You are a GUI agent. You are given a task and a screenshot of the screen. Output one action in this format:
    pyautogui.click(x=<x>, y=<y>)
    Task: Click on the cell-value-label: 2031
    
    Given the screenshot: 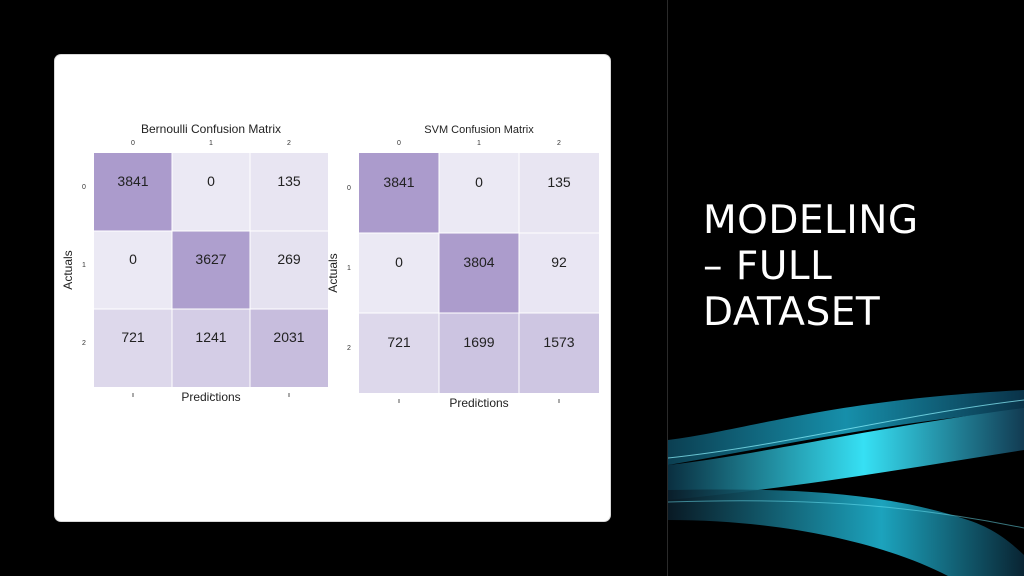 What is the action you would take?
    pyautogui.click(x=288, y=337)
    